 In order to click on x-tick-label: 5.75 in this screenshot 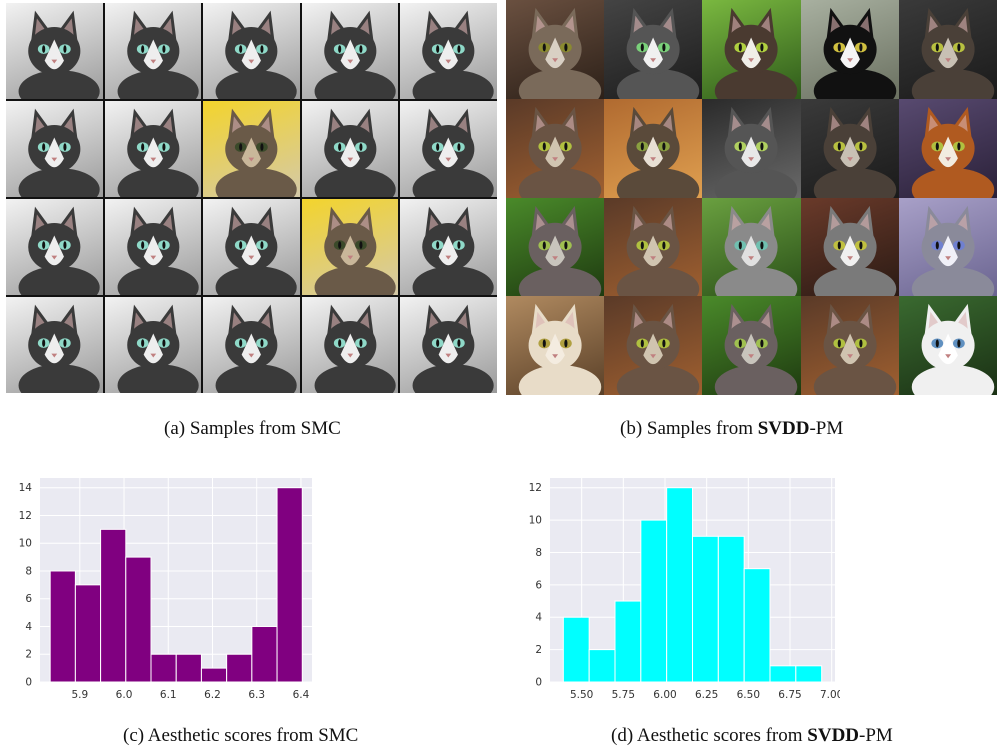, I will do `click(623, 695)`.